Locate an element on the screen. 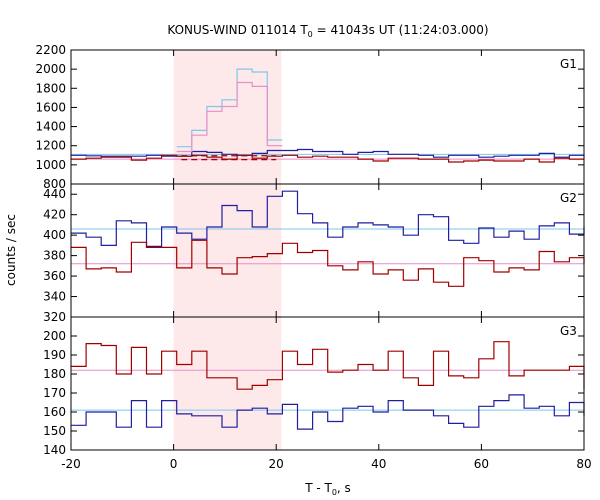 The width and height of the screenshot is (600, 500). x-axis-label-main: T - T is located at coordinates (318, 488).